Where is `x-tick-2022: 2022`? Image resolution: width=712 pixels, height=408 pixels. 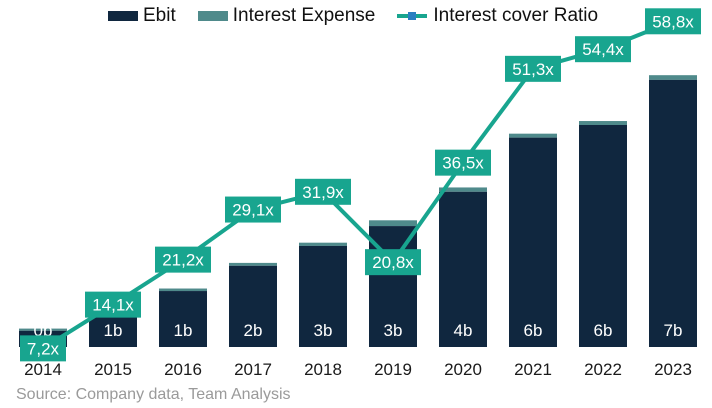 x-tick-2022: 2022 is located at coordinates (603, 369).